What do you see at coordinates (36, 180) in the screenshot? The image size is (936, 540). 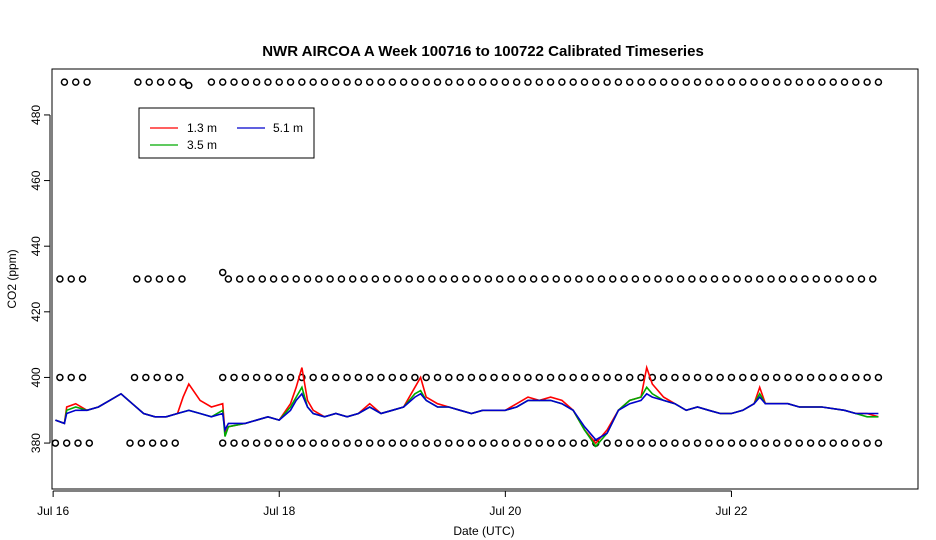 I see `y-tick-label: 460` at bounding box center [36, 180].